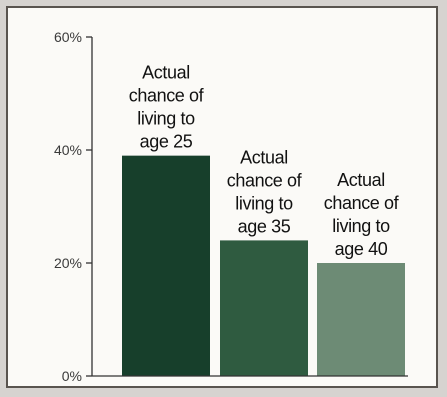 The height and width of the screenshot is (397, 447). What do you see at coordinates (264, 157) in the screenshot?
I see `bar-label-2-line-1: Actual` at bounding box center [264, 157].